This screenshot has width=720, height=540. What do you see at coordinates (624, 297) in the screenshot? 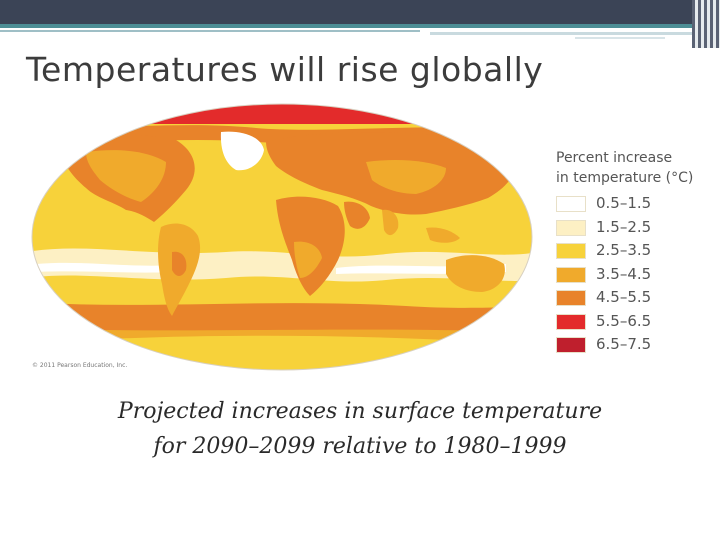
I see `legend-label: 4.5–5.5` at bounding box center [624, 297].